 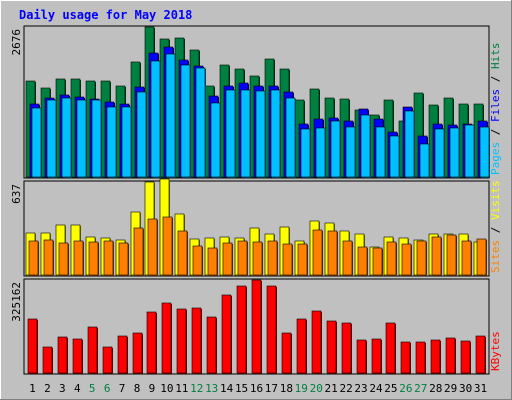 I want to click on panel-kbytes-scale-label: 325162, so click(x=16, y=302).